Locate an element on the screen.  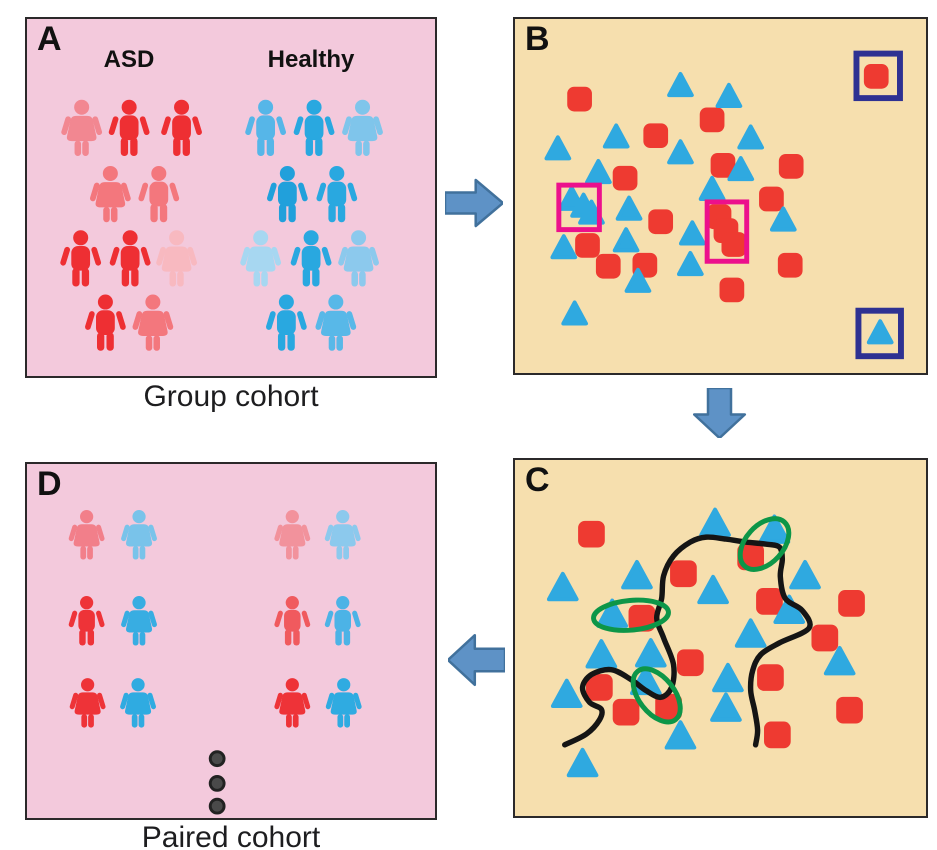
matching-boundary-layer is located at coordinates (705, 642).